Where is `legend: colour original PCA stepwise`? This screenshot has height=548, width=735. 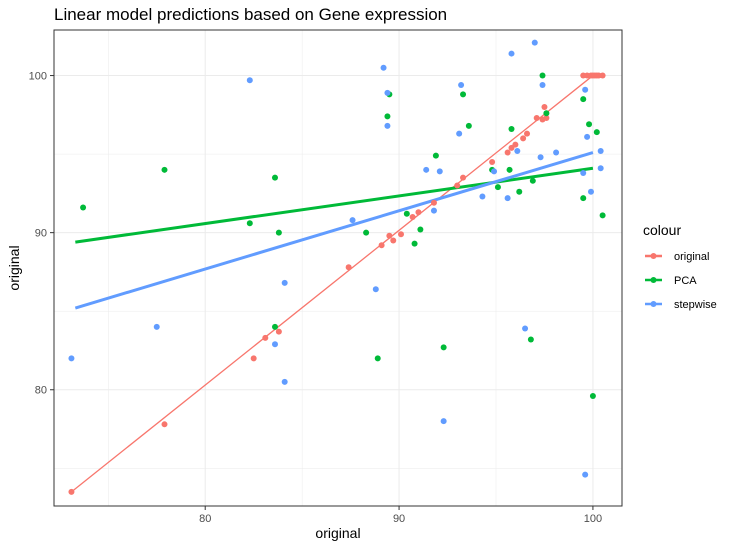
legend: colour original PCA stepwise is located at coordinates (680, 266).